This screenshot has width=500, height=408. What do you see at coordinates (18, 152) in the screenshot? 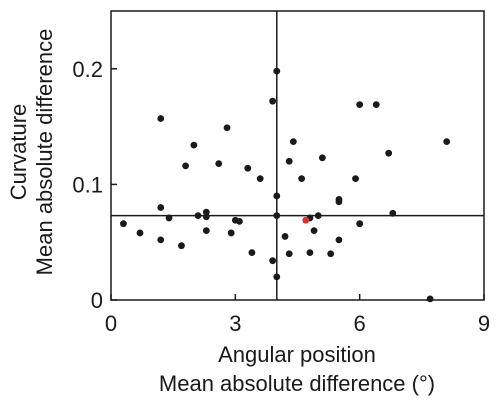
I see `y-axis-label-line-1: Curvature` at bounding box center [18, 152].